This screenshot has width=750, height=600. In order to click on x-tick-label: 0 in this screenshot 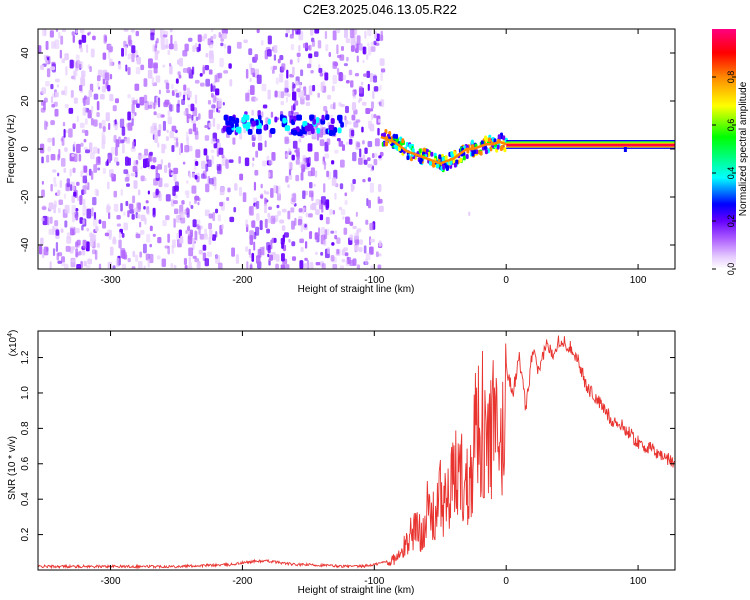, I will do `click(506, 280)`.